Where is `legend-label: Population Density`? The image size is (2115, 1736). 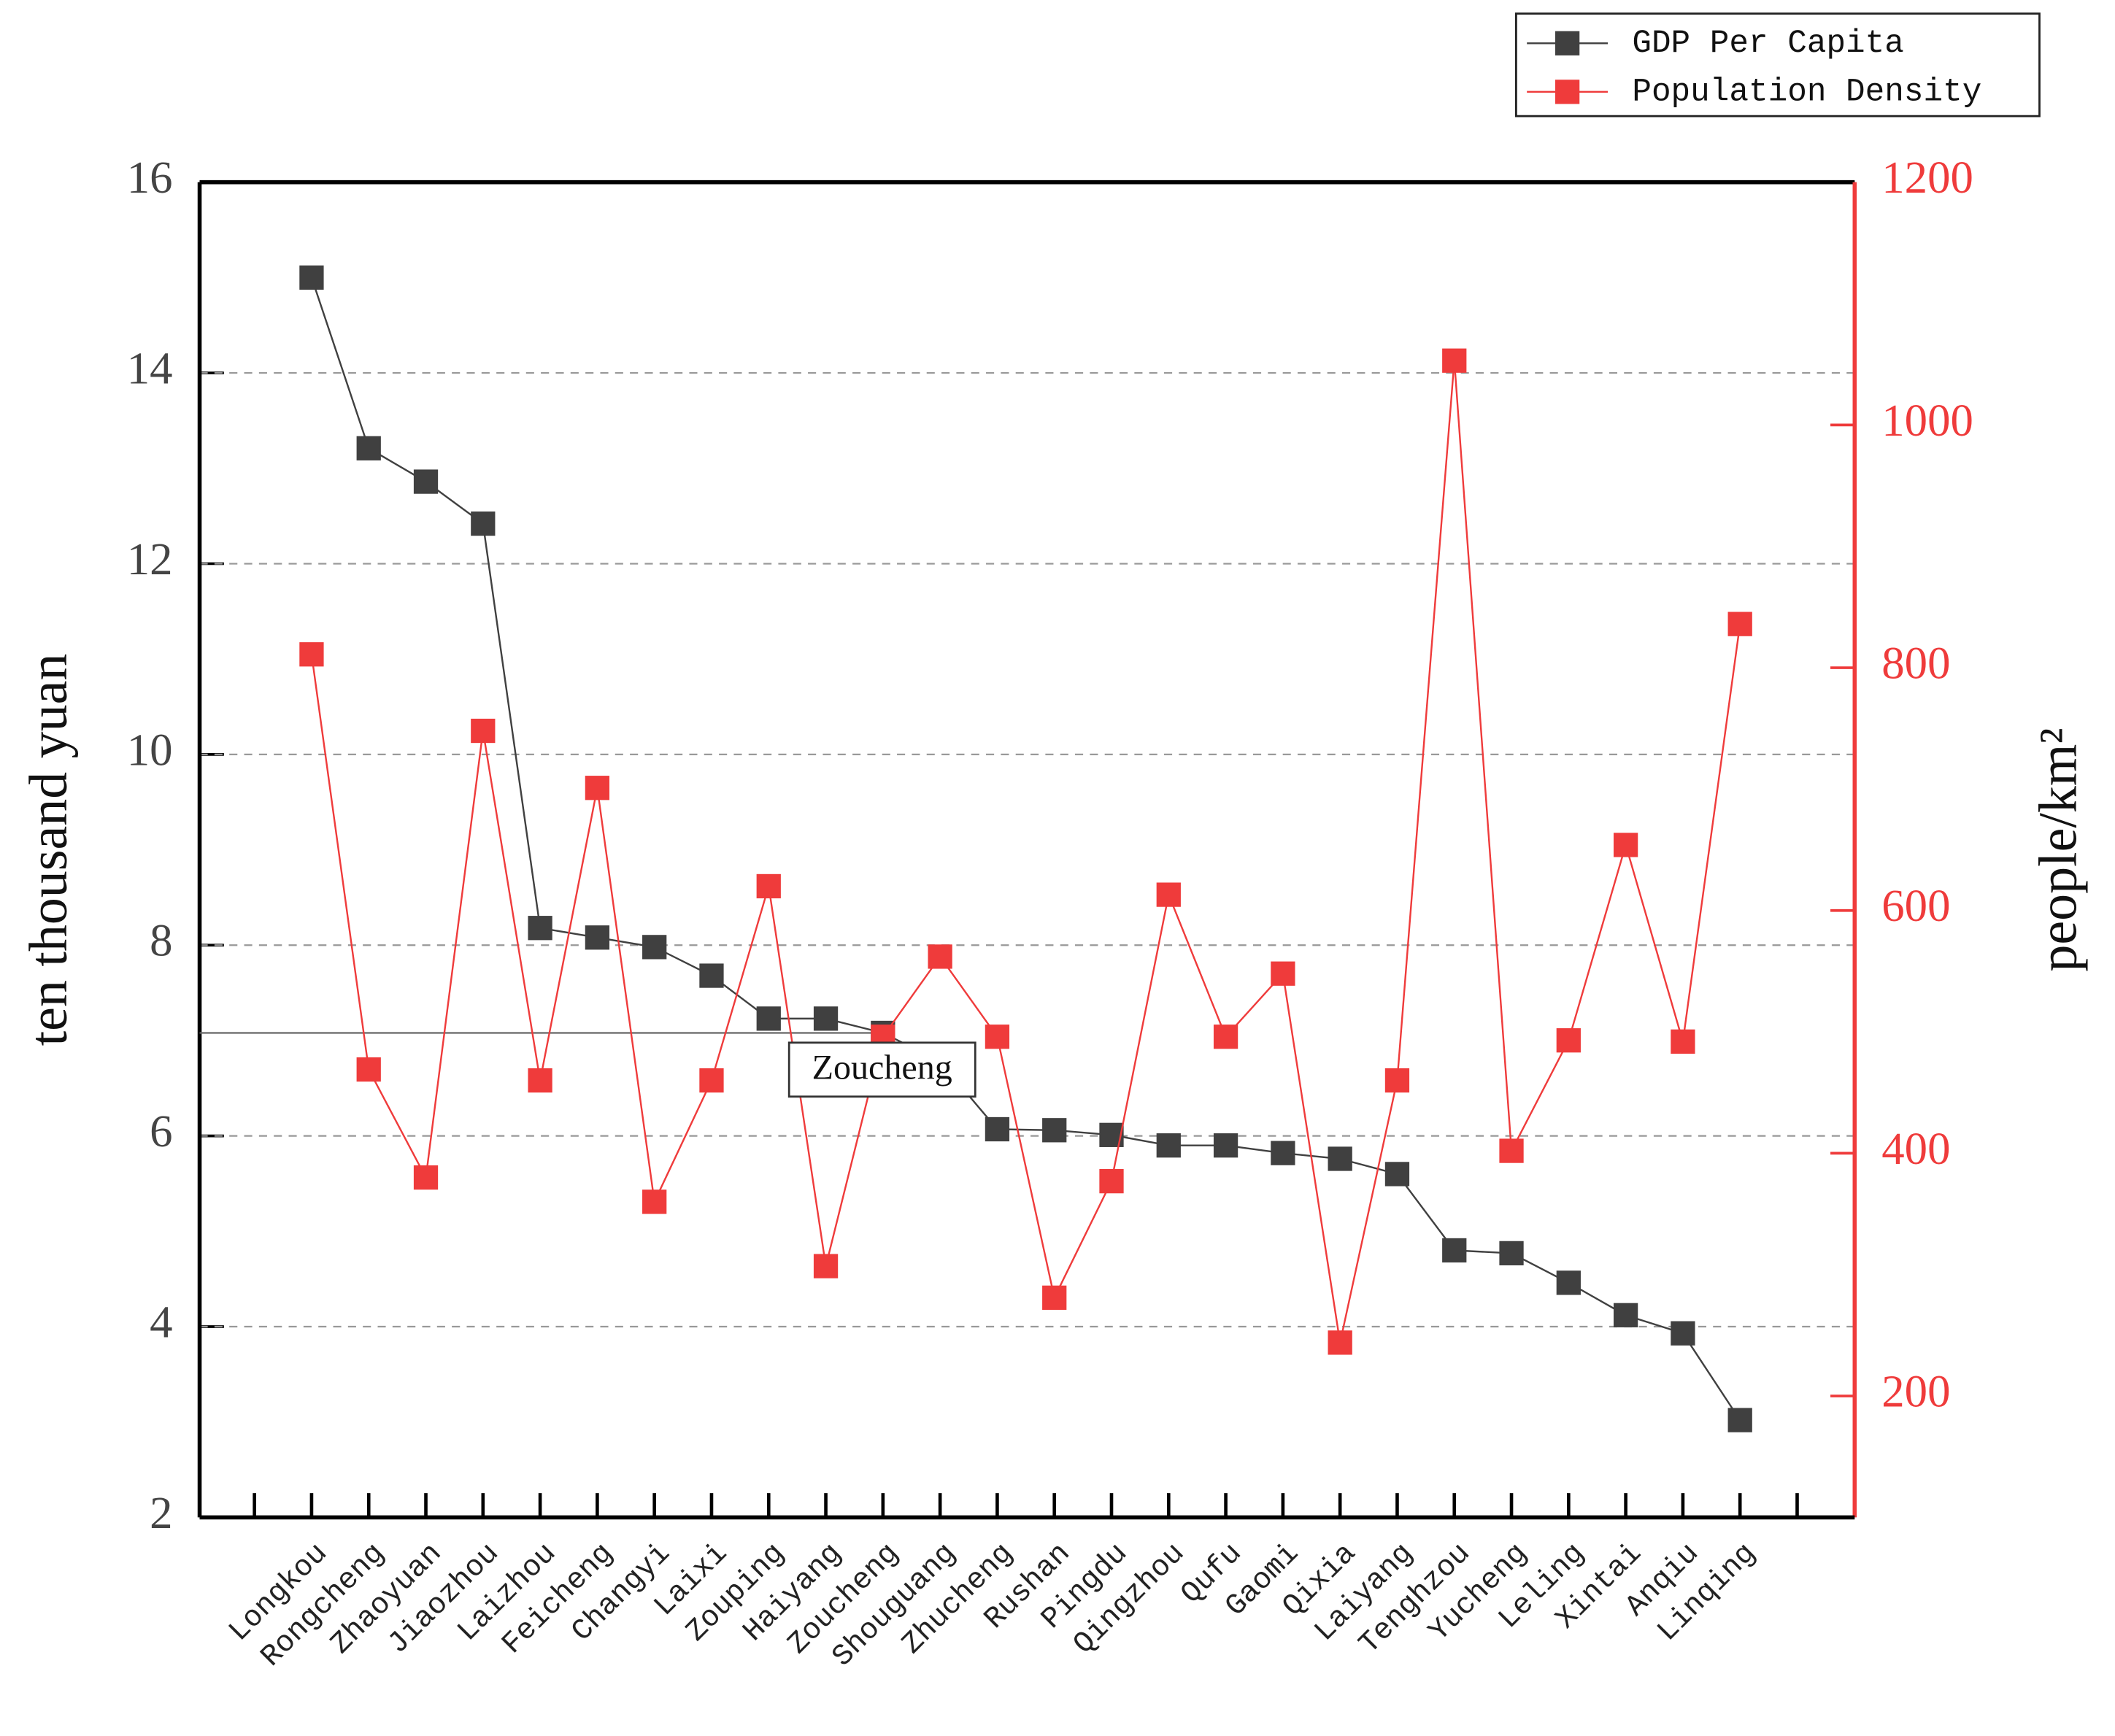
legend-label: Population Density is located at coordinates (1806, 92).